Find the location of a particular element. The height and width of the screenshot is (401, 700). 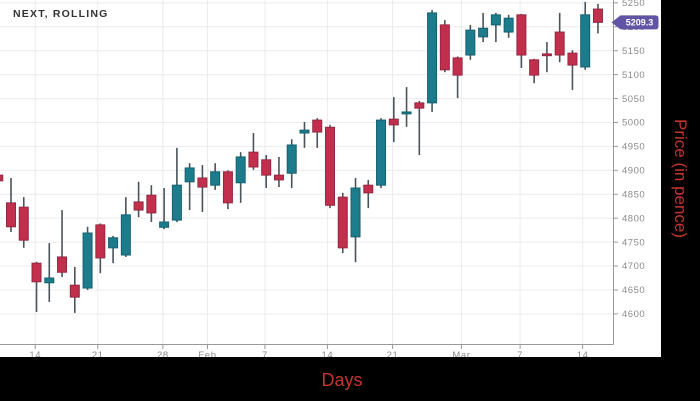

y-tick-label: 4750 is located at coordinates (633, 242).